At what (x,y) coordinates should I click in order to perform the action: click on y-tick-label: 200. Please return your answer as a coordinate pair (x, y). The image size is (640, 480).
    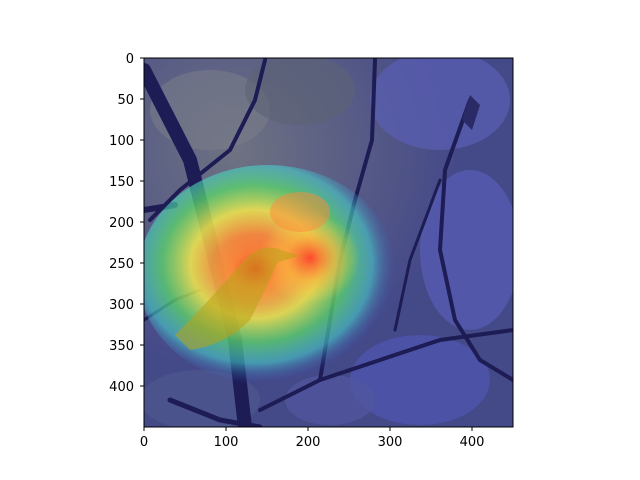
    Looking at the image, I should click on (121, 223).